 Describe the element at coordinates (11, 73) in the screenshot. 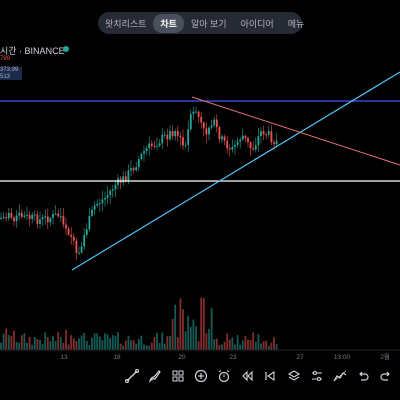

I see `price-info-box: 373.99 513` at that location.